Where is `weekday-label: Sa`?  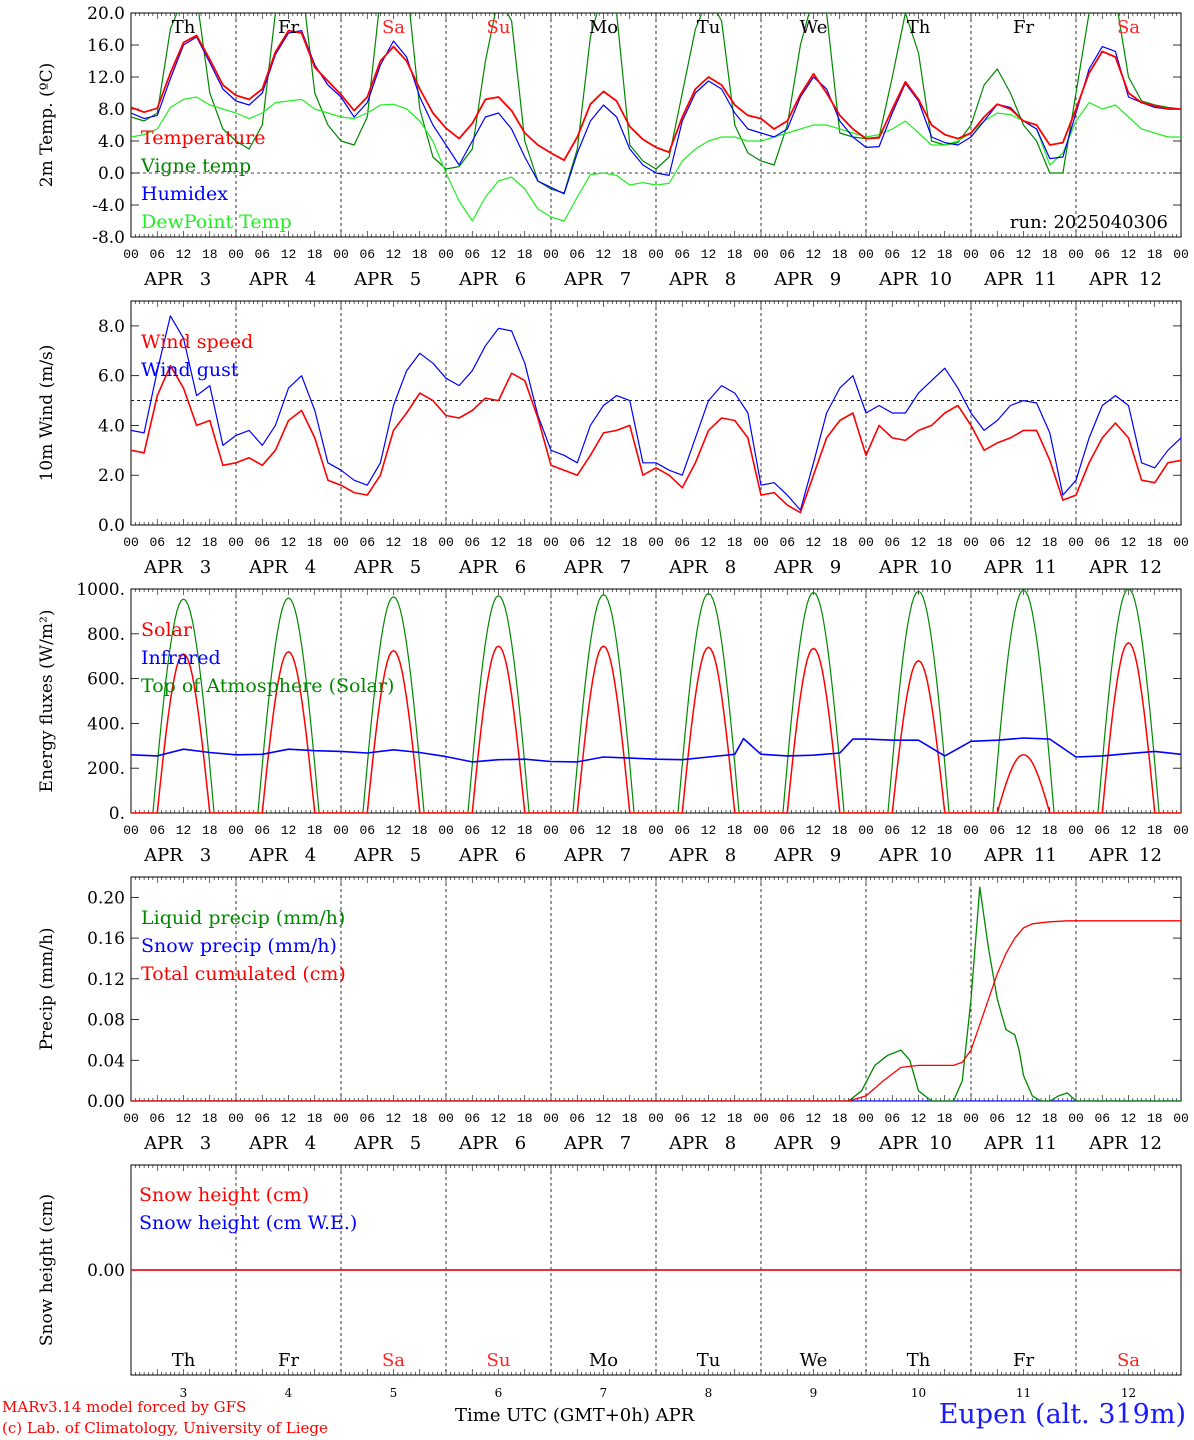 weekday-label: Sa is located at coordinates (393, 1360).